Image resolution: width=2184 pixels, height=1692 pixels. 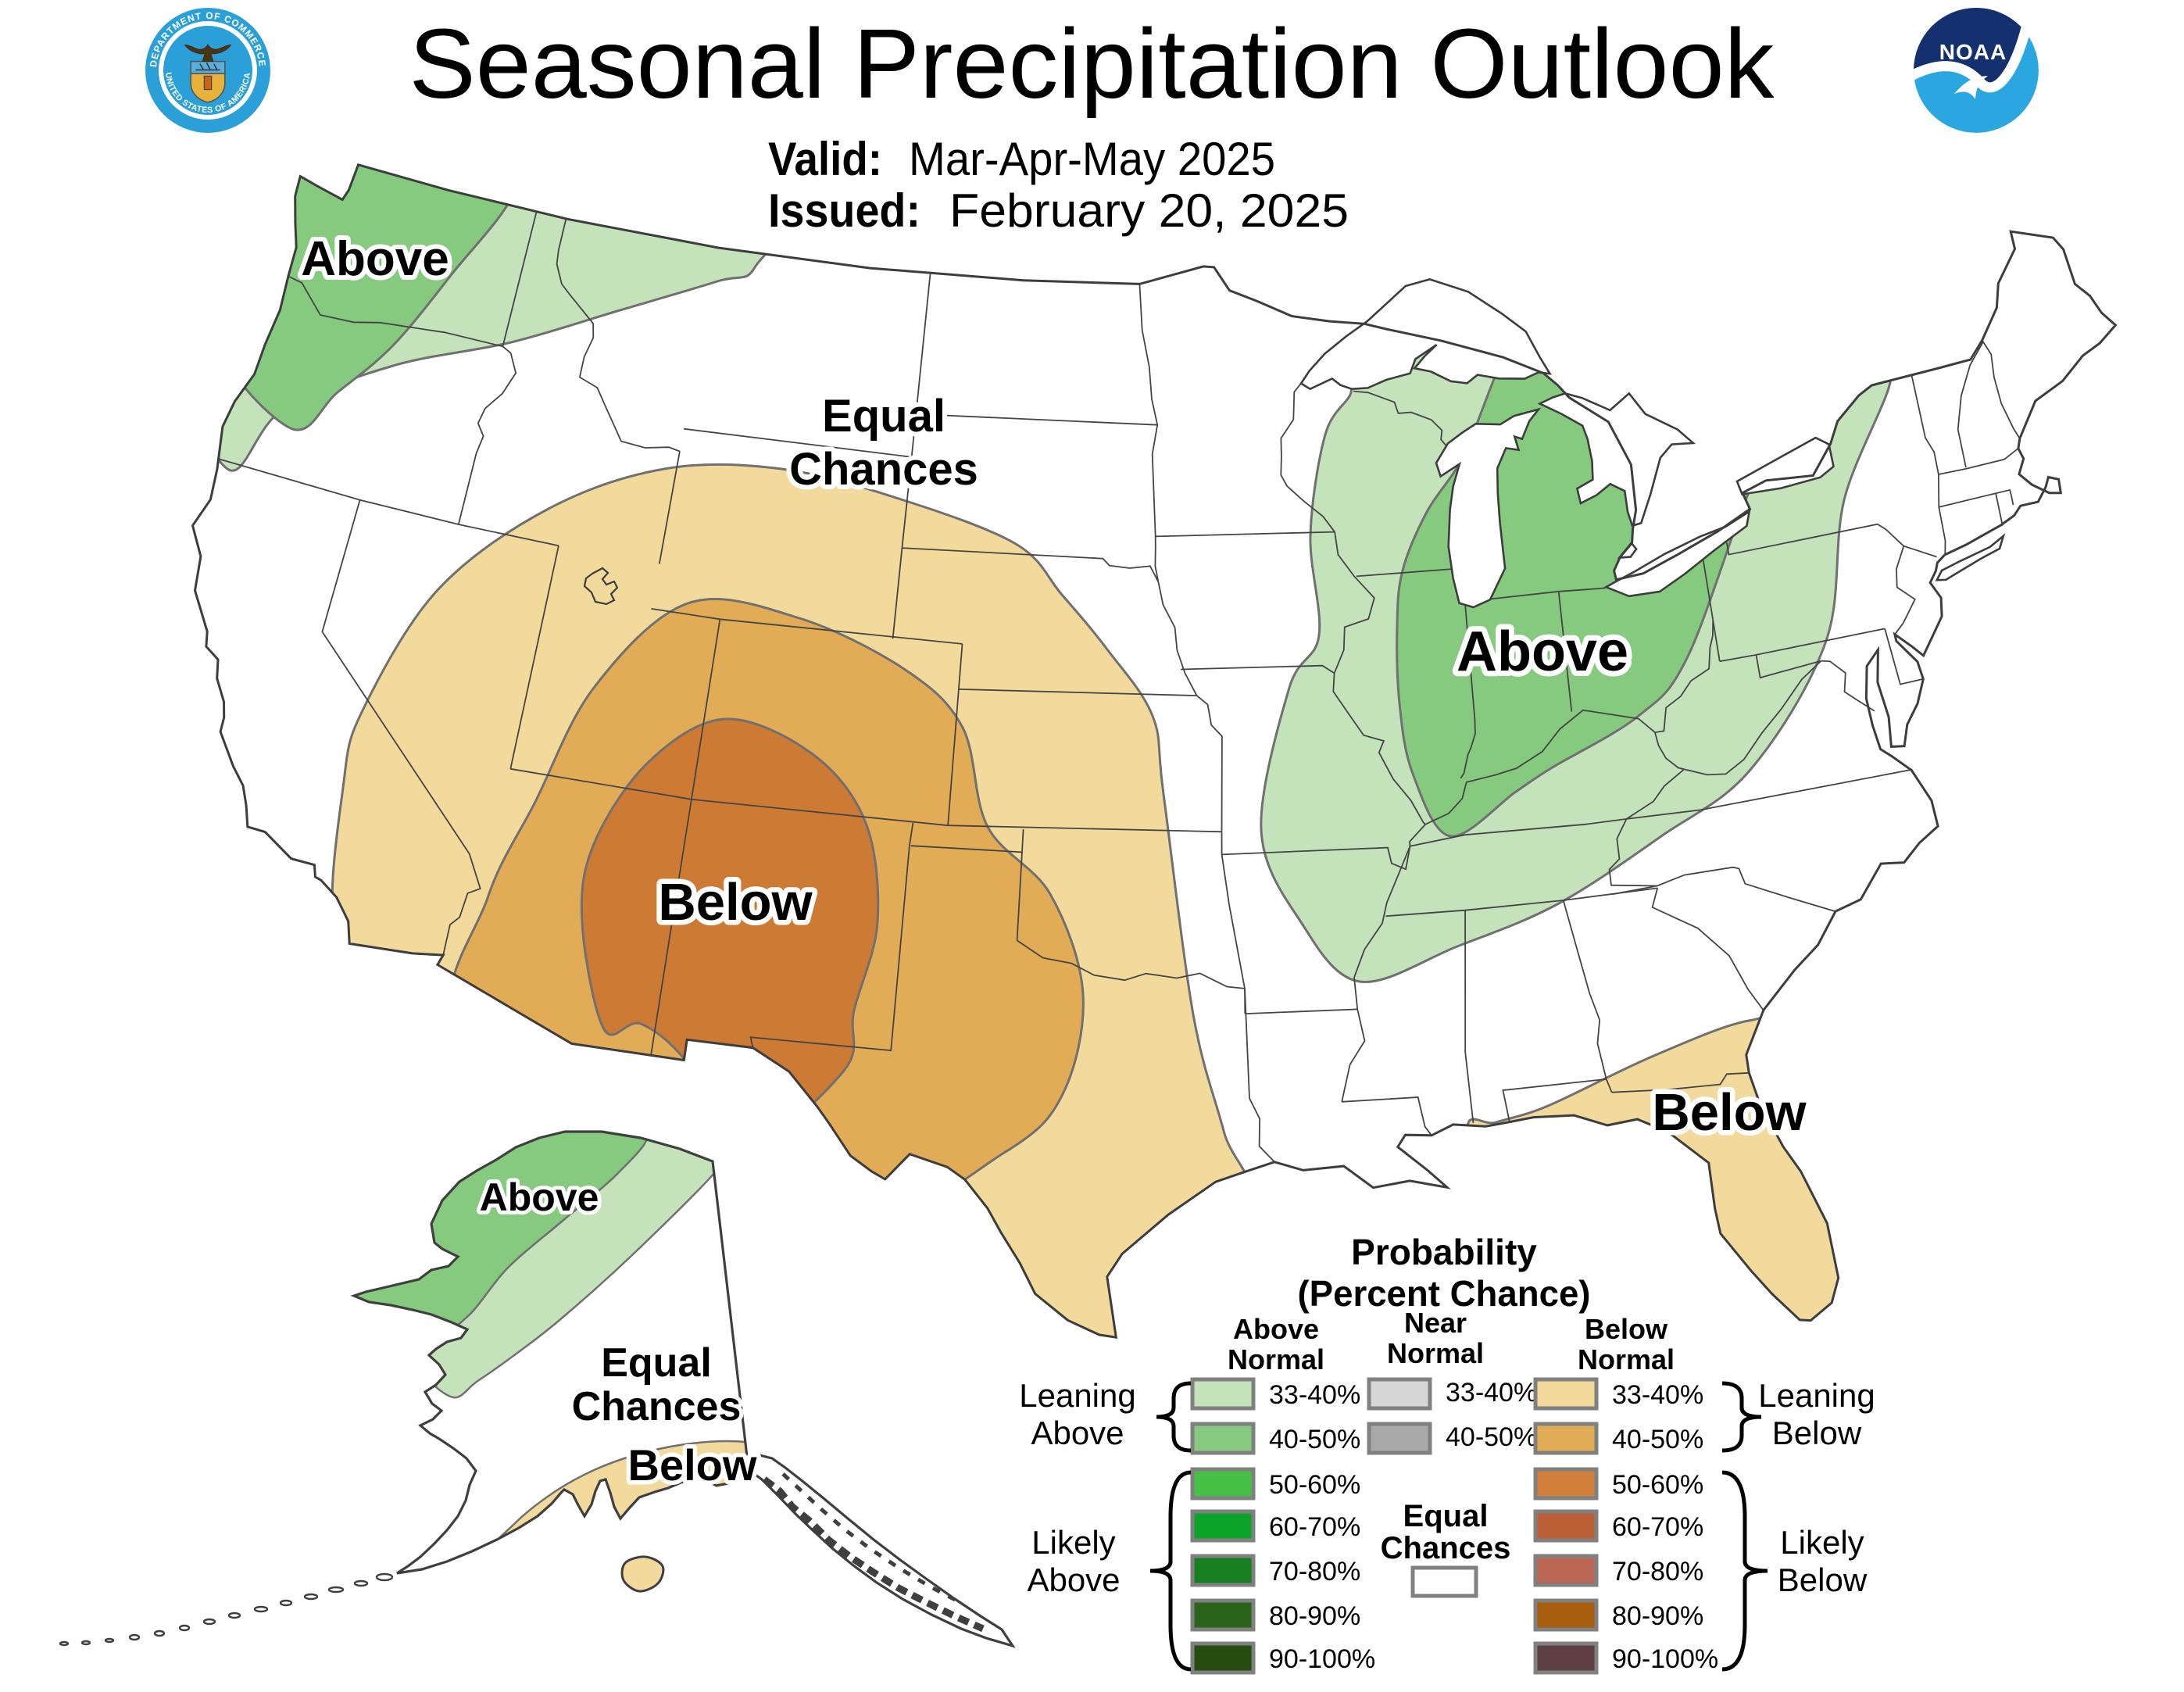 I want to click on svg-text: (Percent Chance), so click(x=1444, y=1293).